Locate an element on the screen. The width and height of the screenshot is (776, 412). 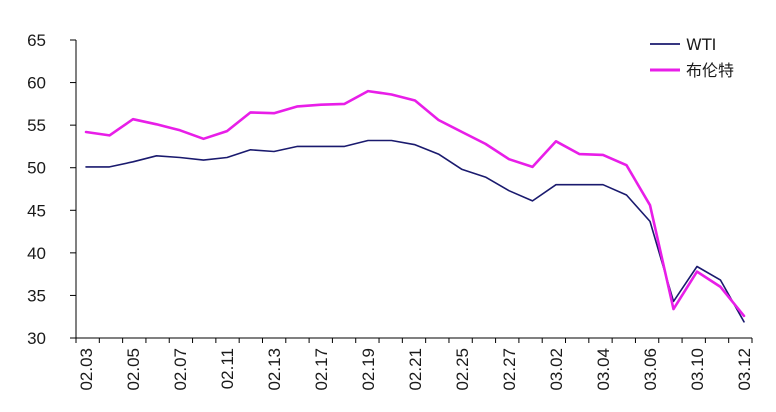
y-tick-label: 65 is located at coordinates (36, 40).